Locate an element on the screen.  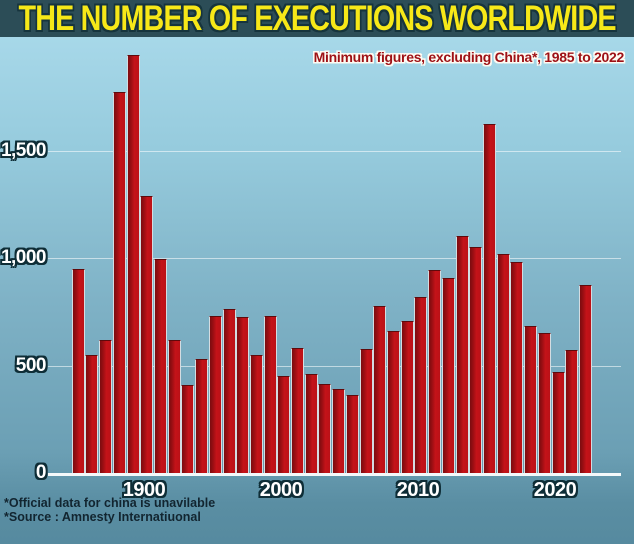
bar-2022 is located at coordinates (585, 379).